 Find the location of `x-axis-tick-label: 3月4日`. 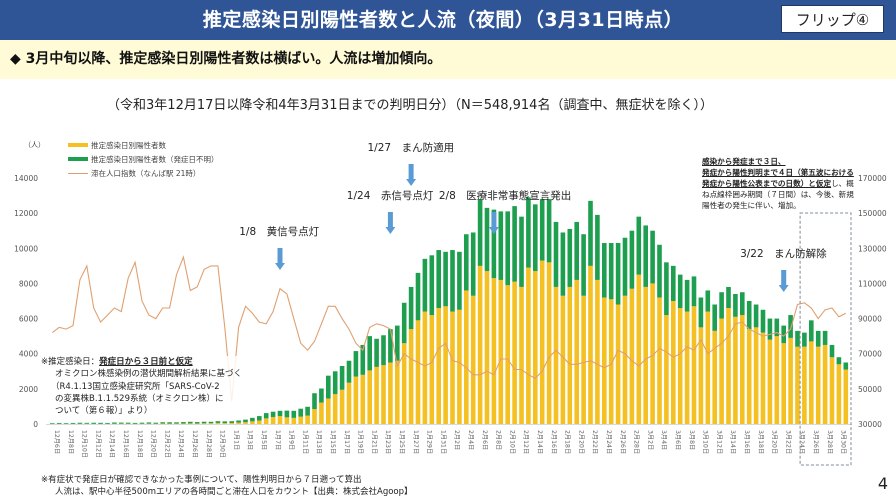

x-axis-tick-label: 3月4日 is located at coordinates (663, 440).